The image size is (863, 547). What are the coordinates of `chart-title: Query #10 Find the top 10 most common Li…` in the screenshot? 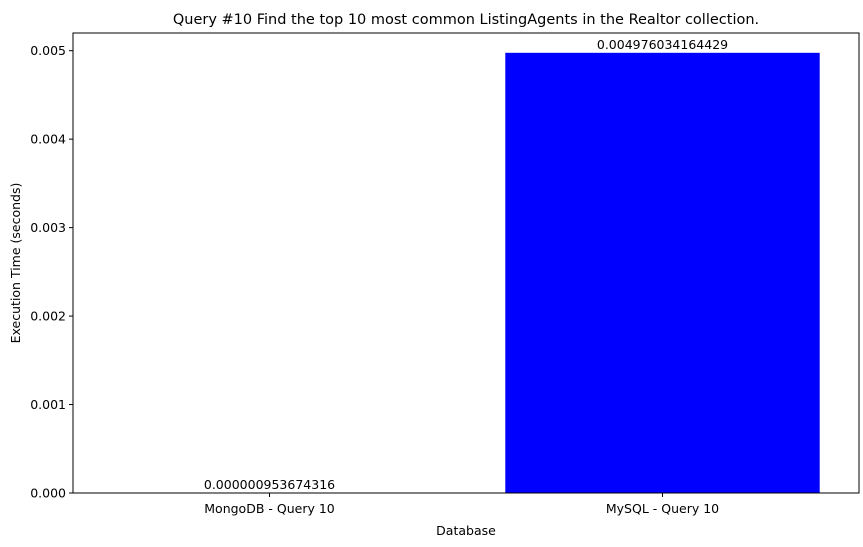 It's located at (466, 20).